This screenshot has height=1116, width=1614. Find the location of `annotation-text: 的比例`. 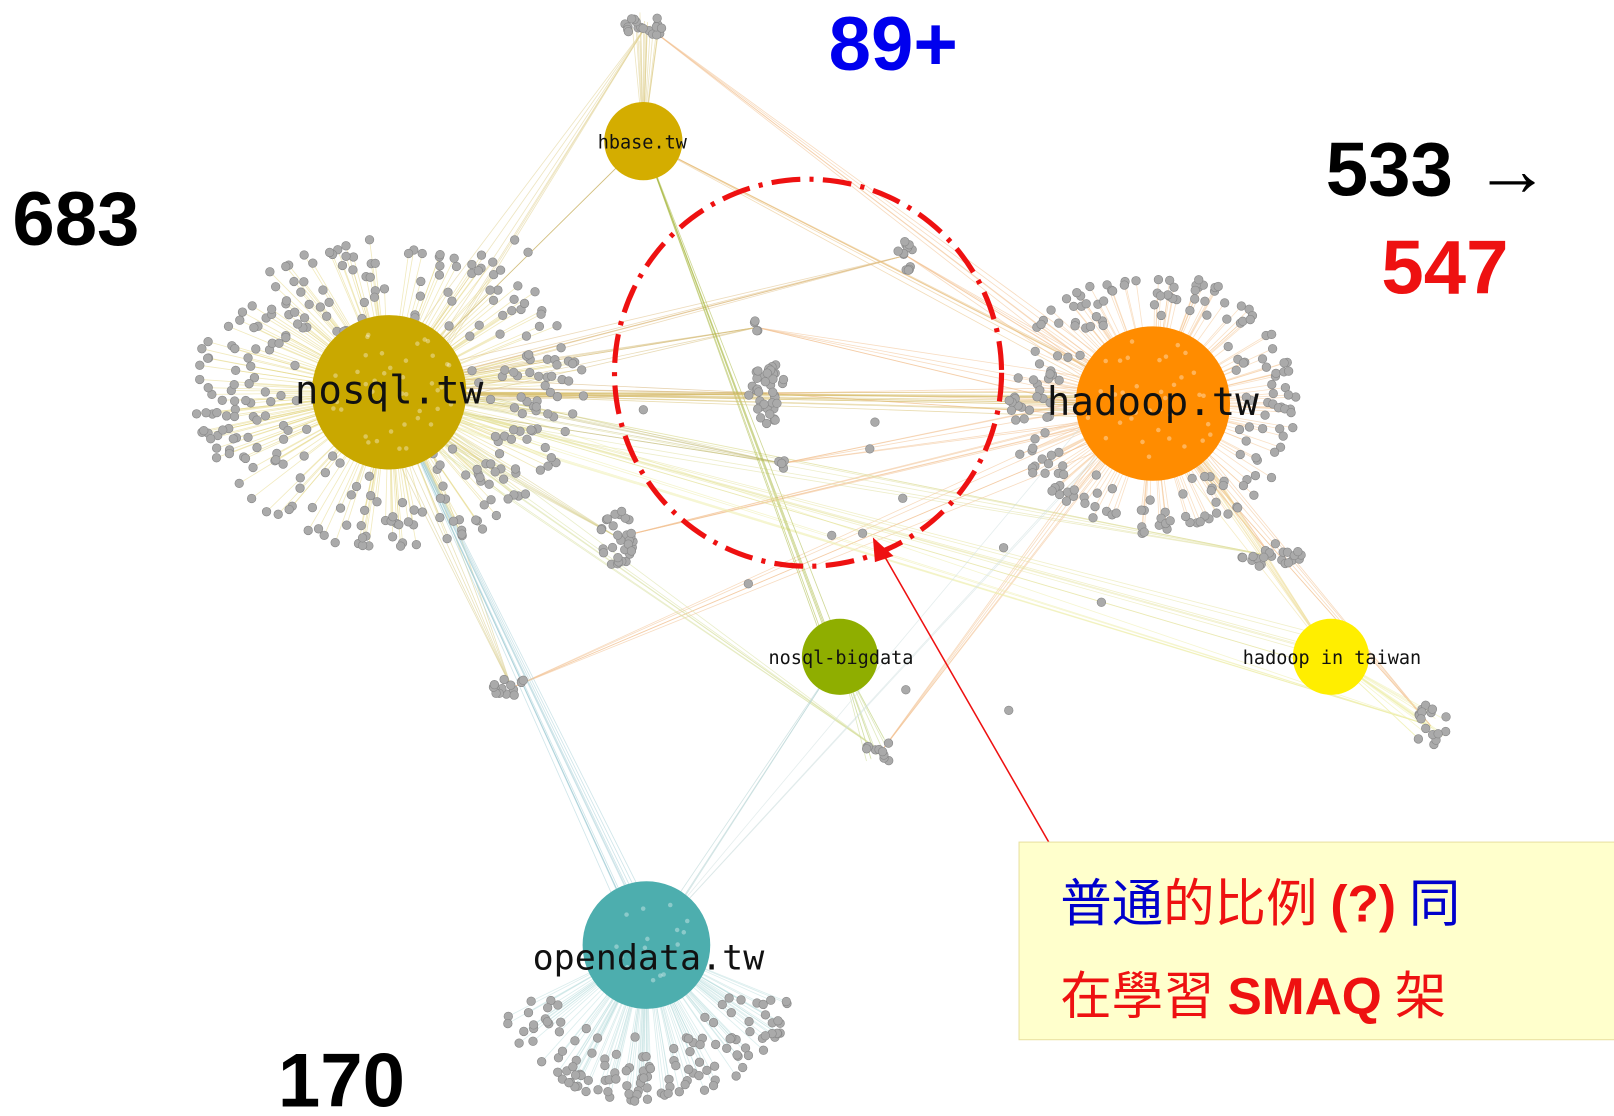

annotation-text: 的比例 is located at coordinates (1240, 904).